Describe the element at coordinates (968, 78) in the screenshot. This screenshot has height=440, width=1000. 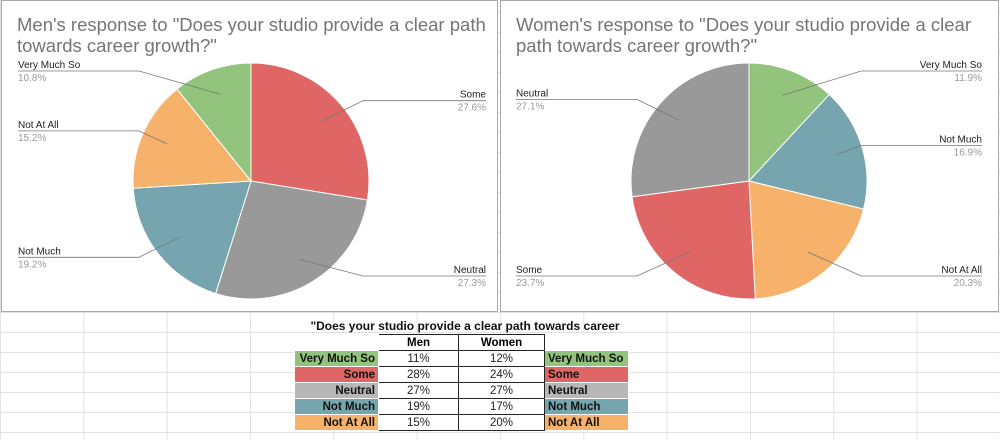
I see `slice-percent-very-much-so: 11.9%` at that location.